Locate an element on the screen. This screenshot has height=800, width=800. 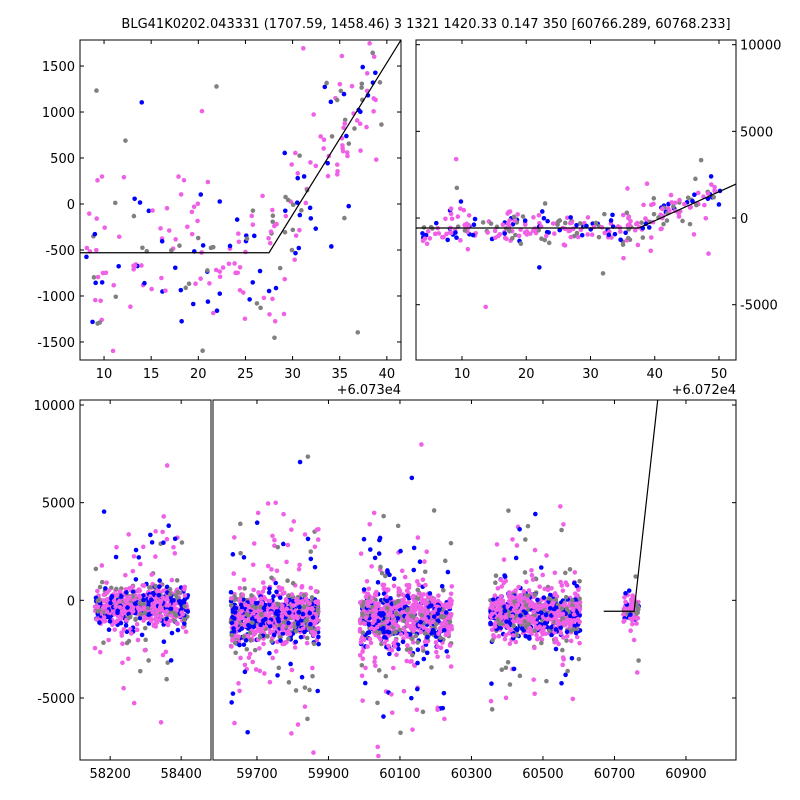
y-tick-label: 10000 is located at coordinates (760, 46).